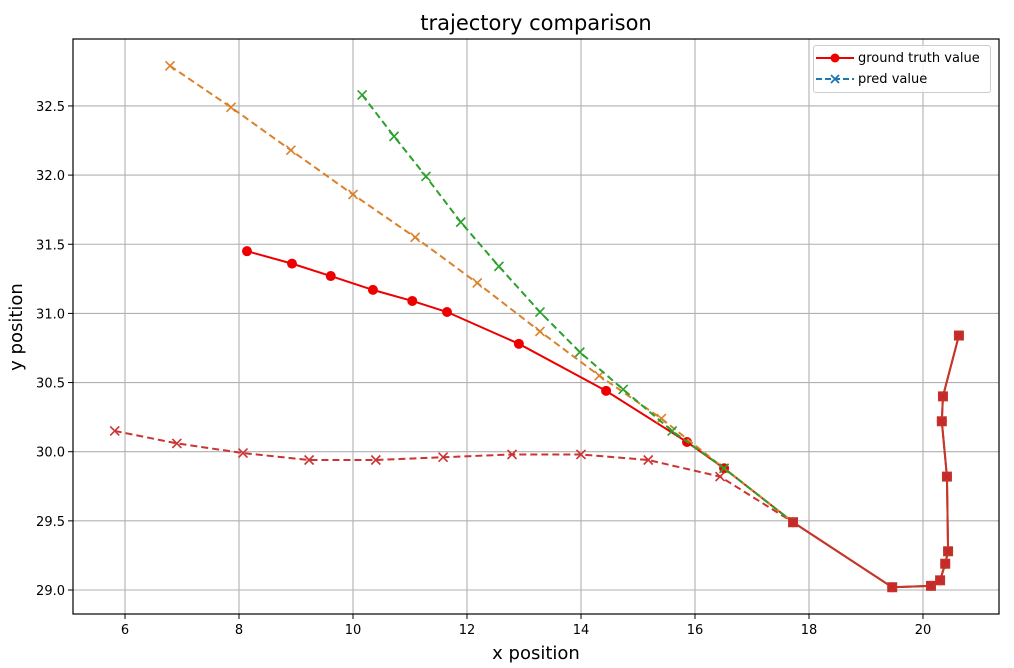  I want to click on y-axis-label: y position, so click(16, 327).